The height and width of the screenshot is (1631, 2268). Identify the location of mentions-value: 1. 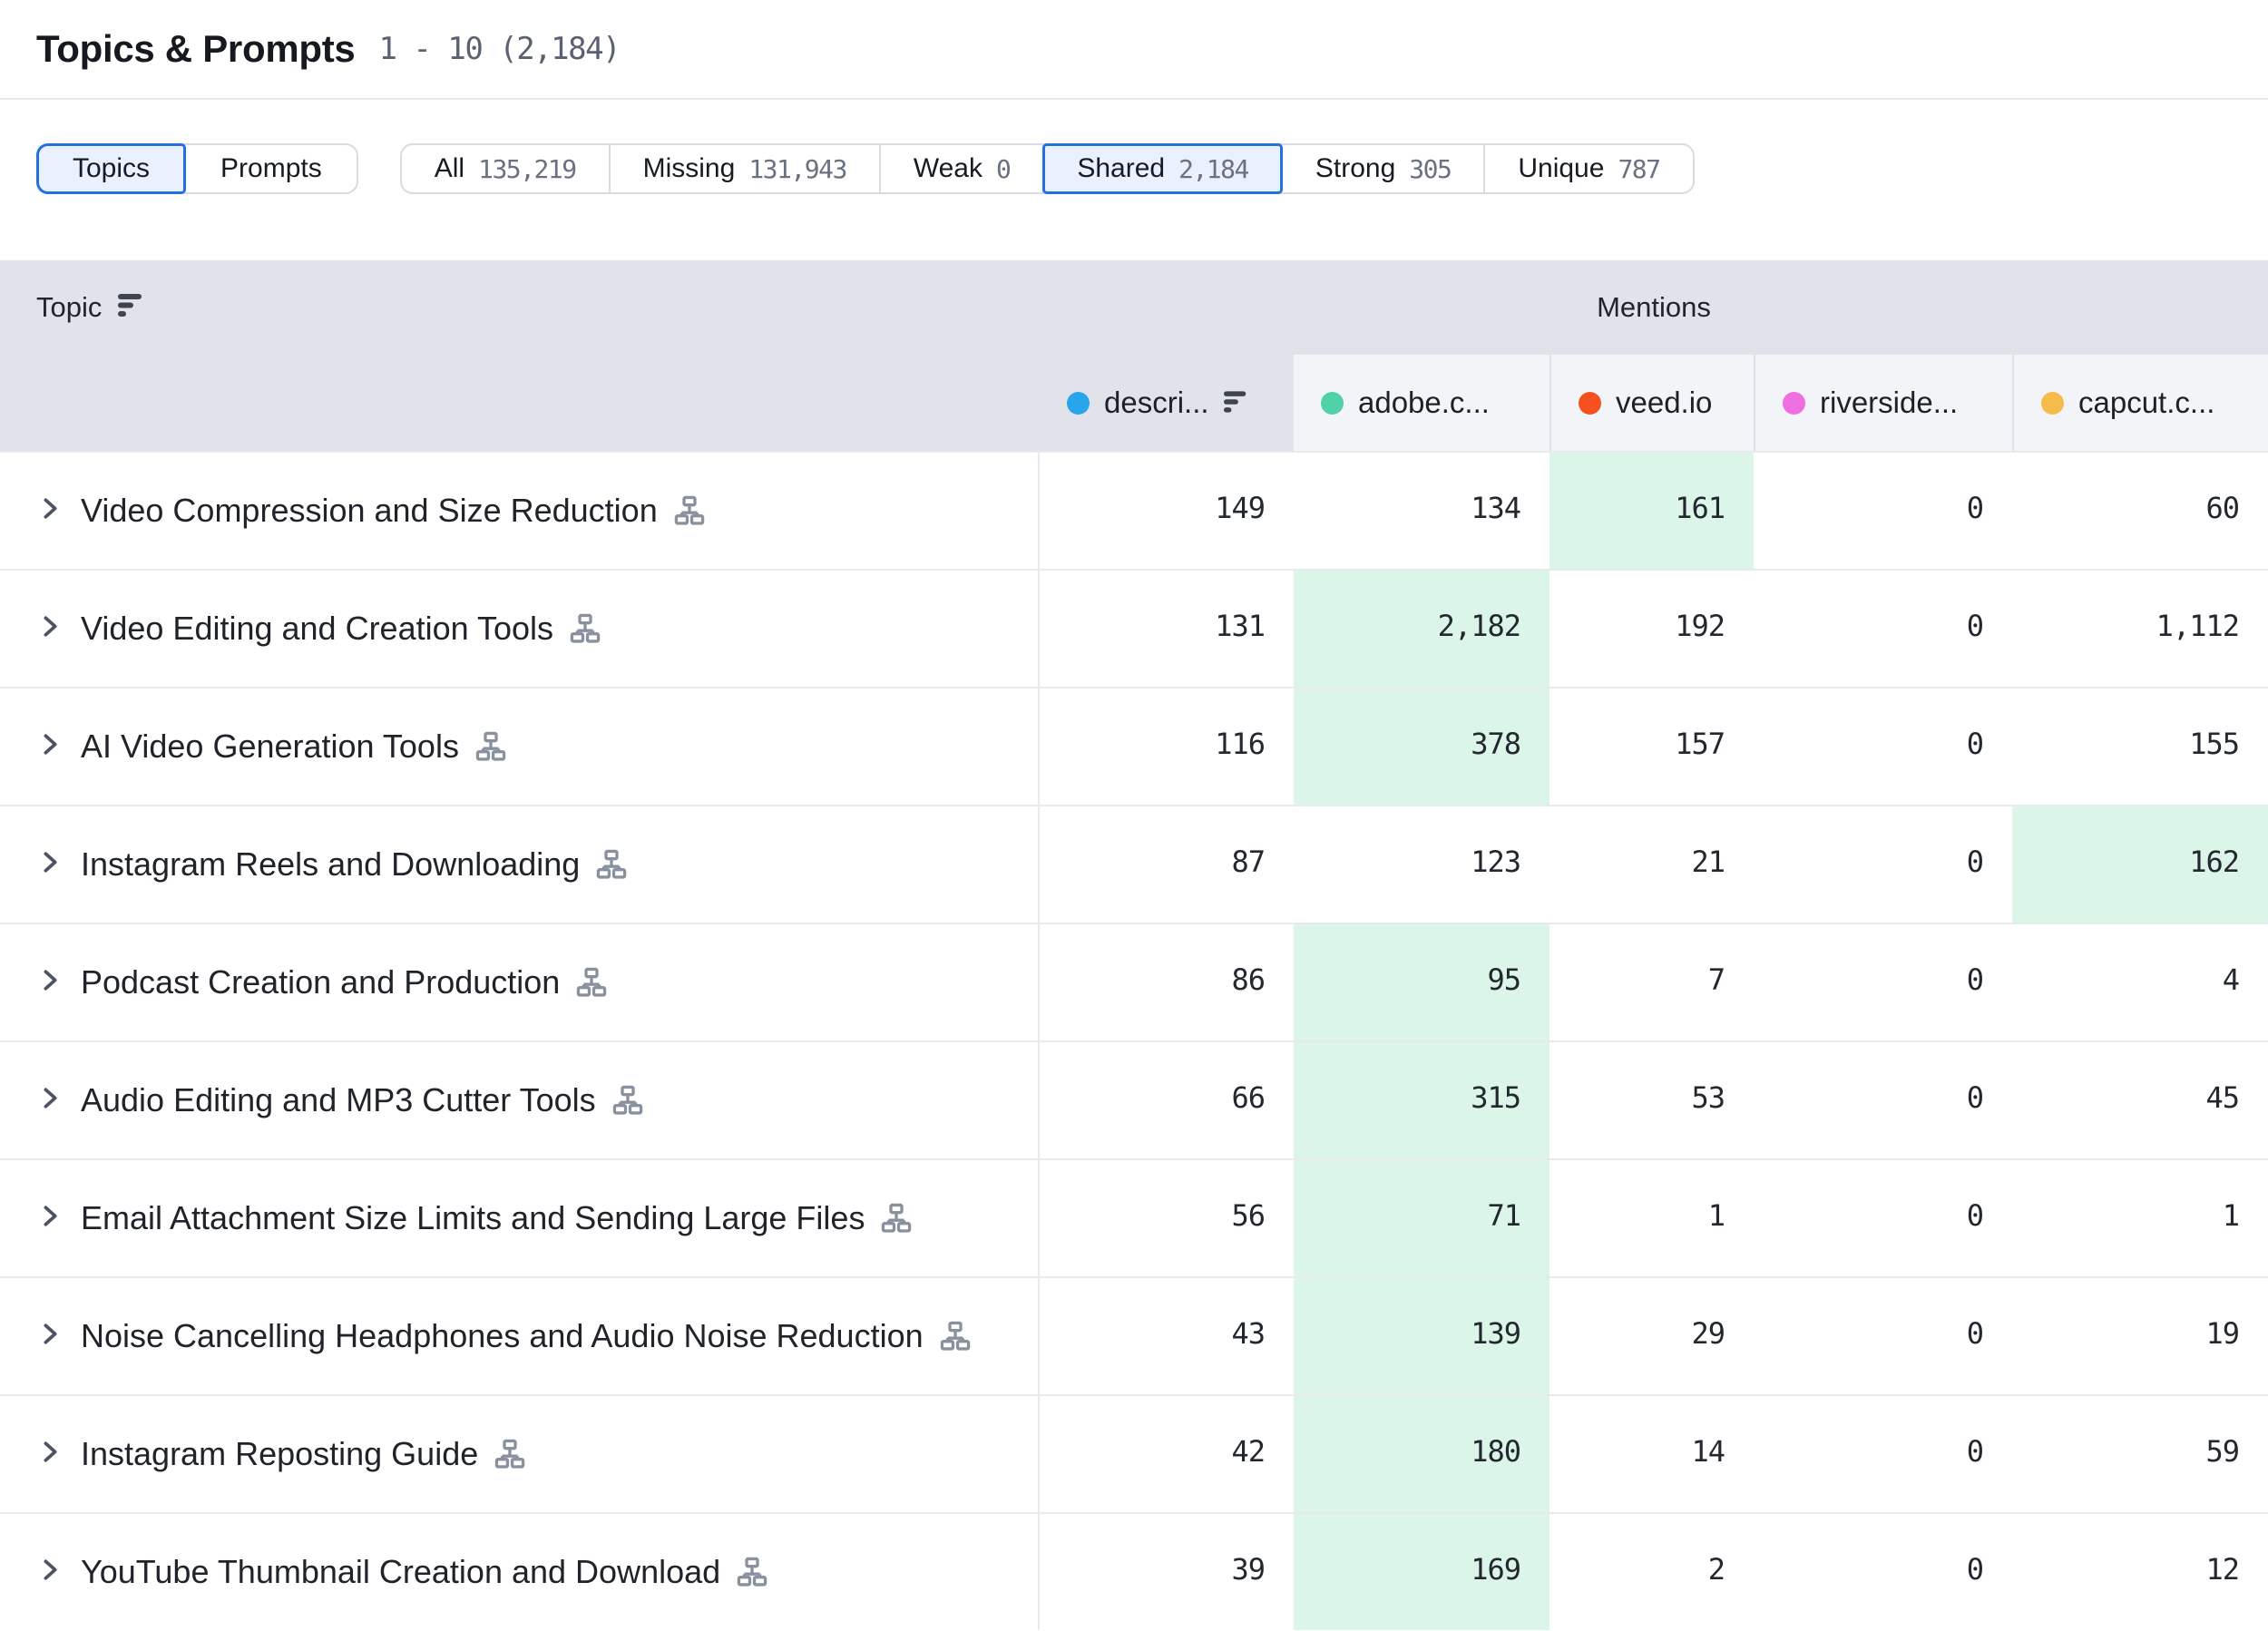
(1716, 1216).